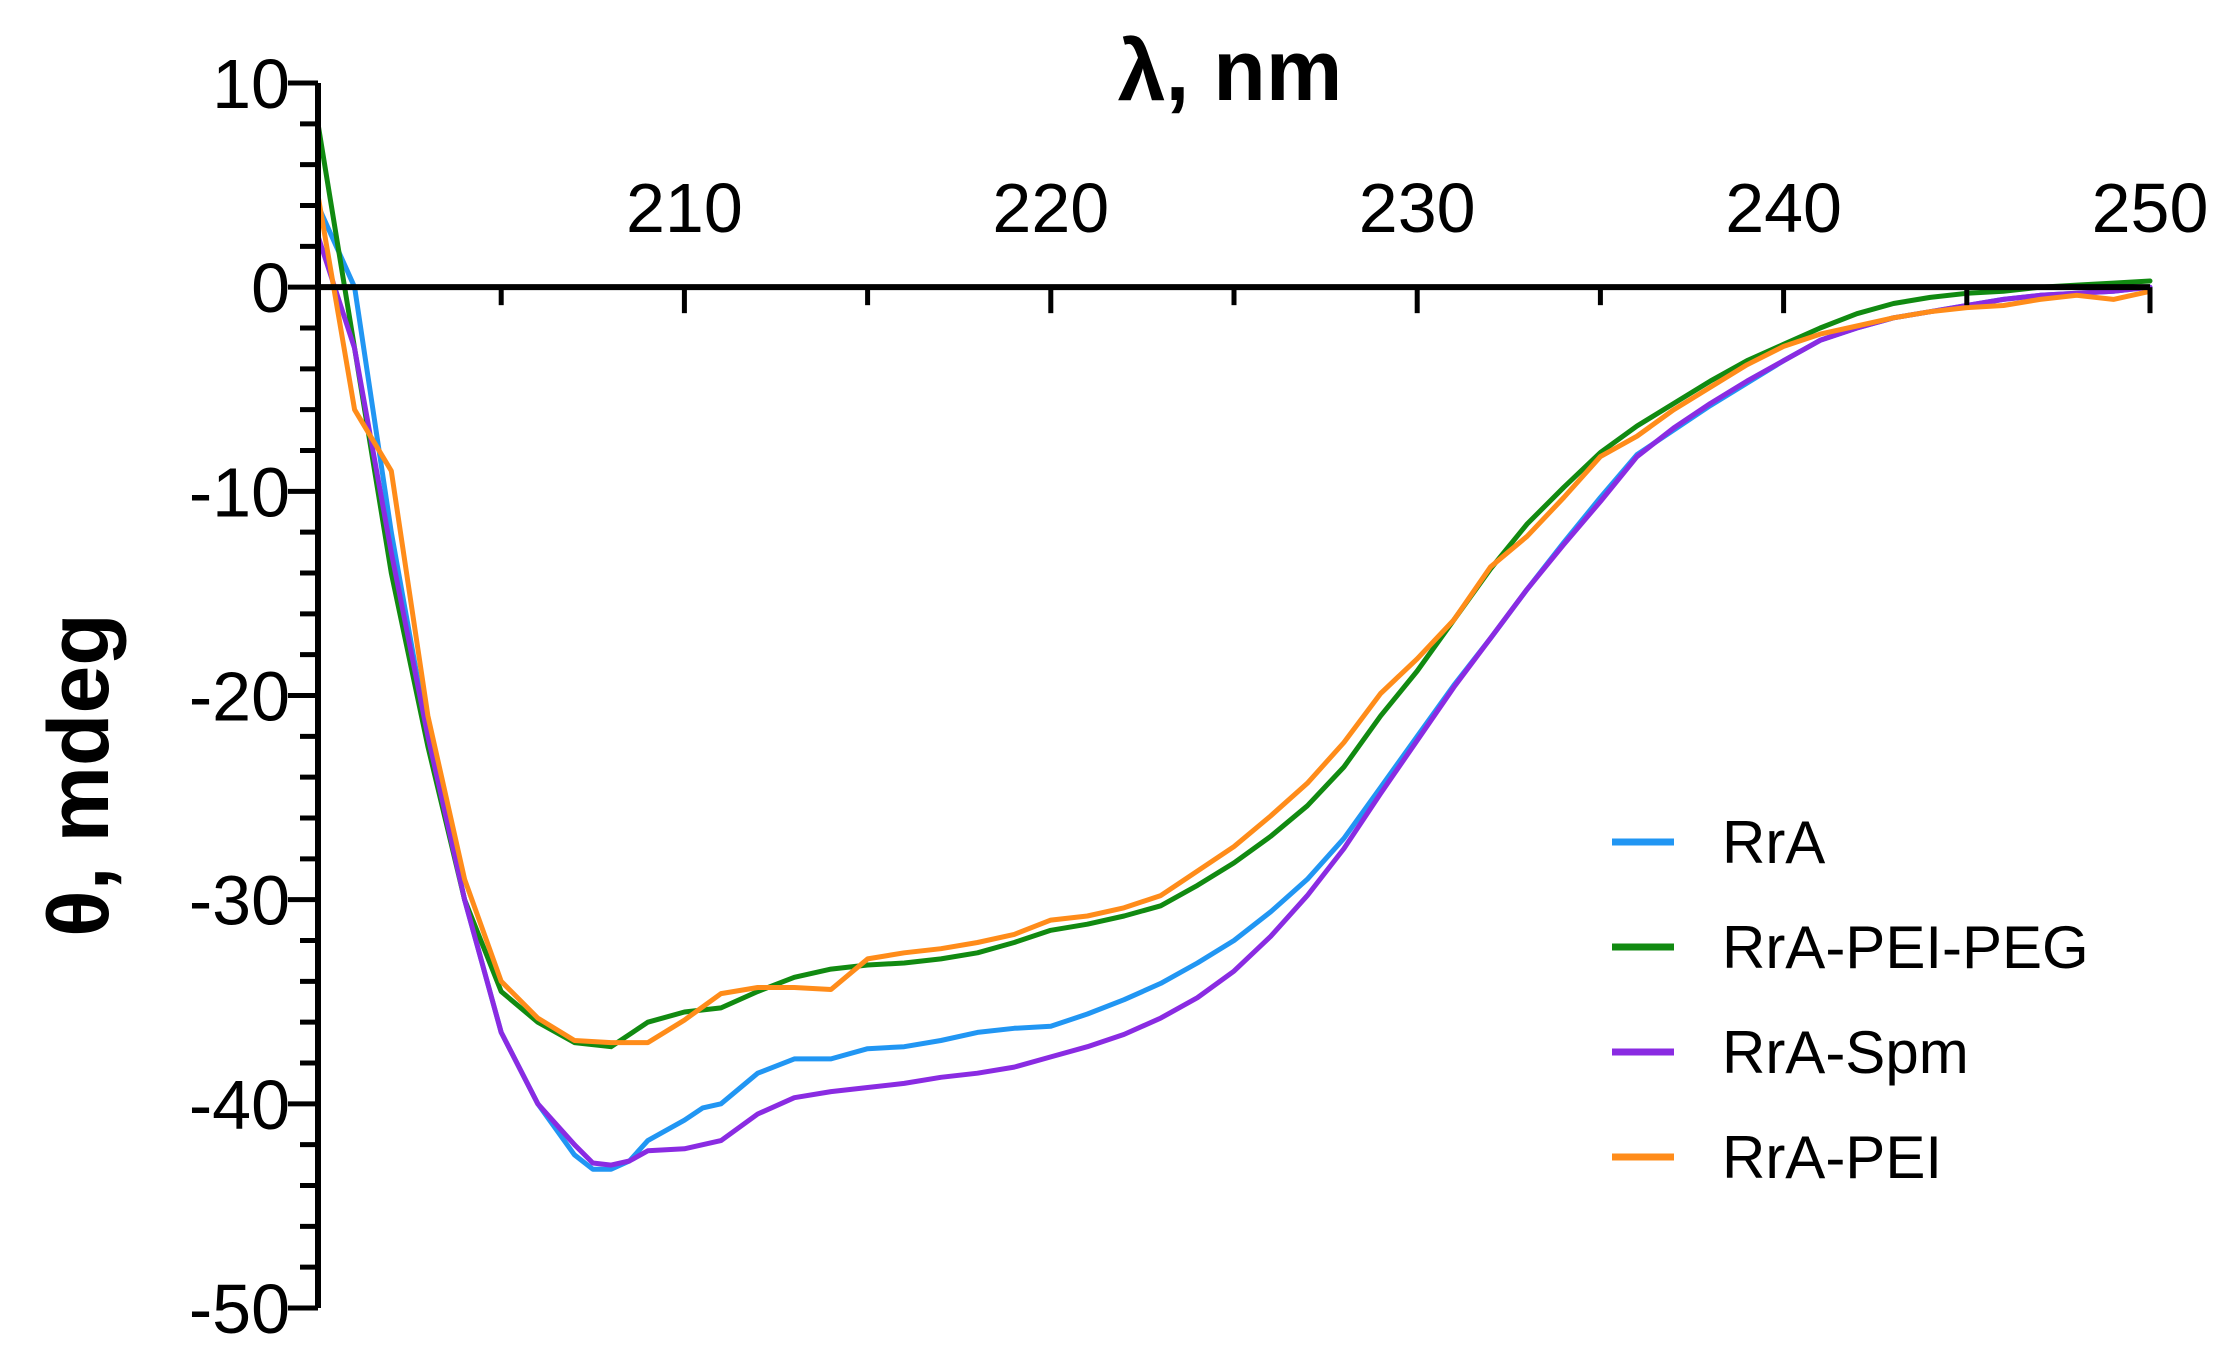 The width and height of the screenshot is (2236, 1356). Describe the element at coordinates (2150, 208) in the screenshot. I see `x-tick-label: 250` at that location.